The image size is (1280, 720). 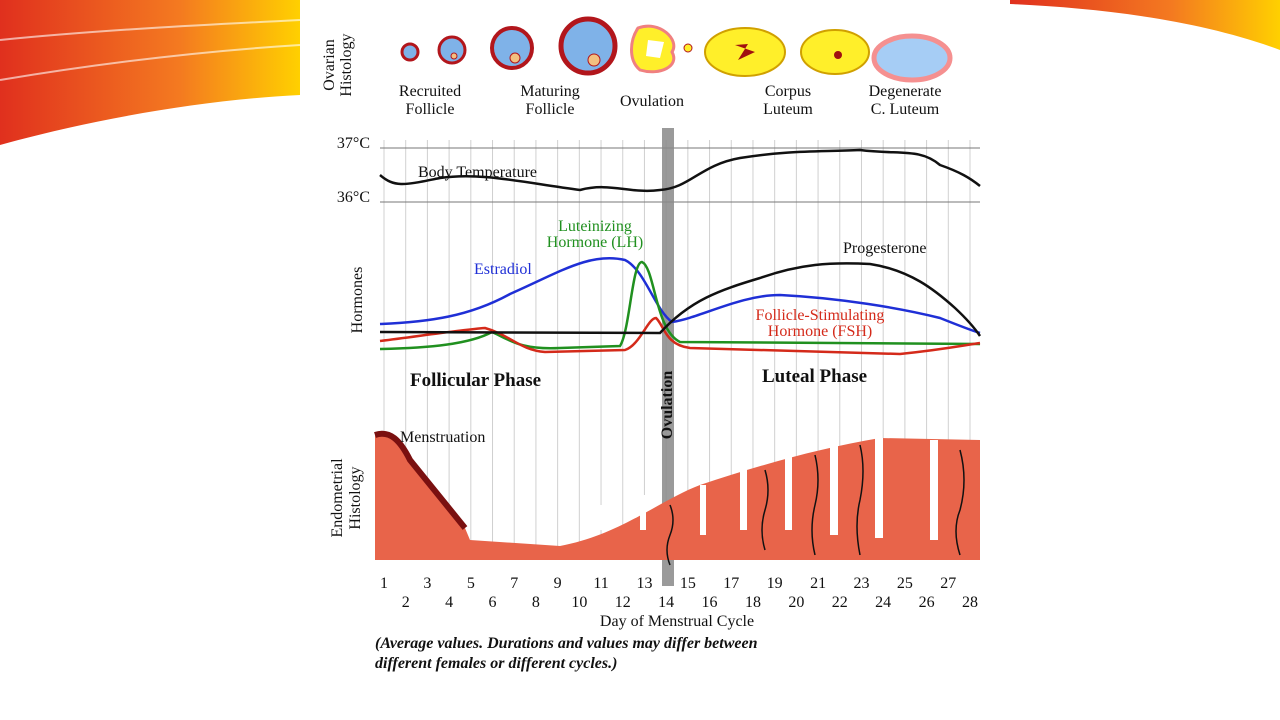 What do you see at coordinates (623, 602) in the screenshot?
I see `day-label: 12` at bounding box center [623, 602].